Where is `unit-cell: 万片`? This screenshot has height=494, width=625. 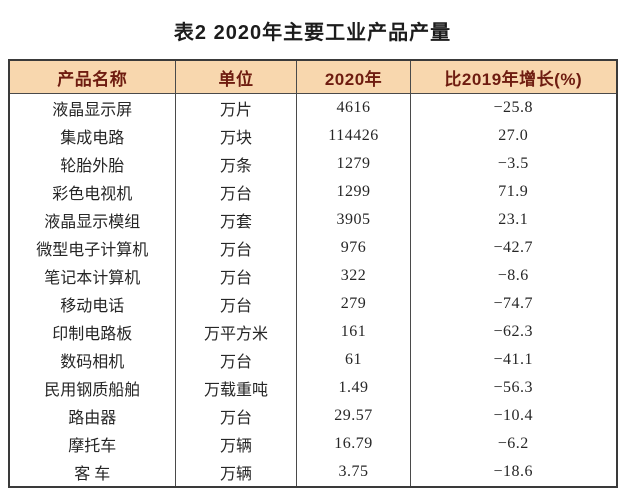 unit-cell: 万片 is located at coordinates (236, 107).